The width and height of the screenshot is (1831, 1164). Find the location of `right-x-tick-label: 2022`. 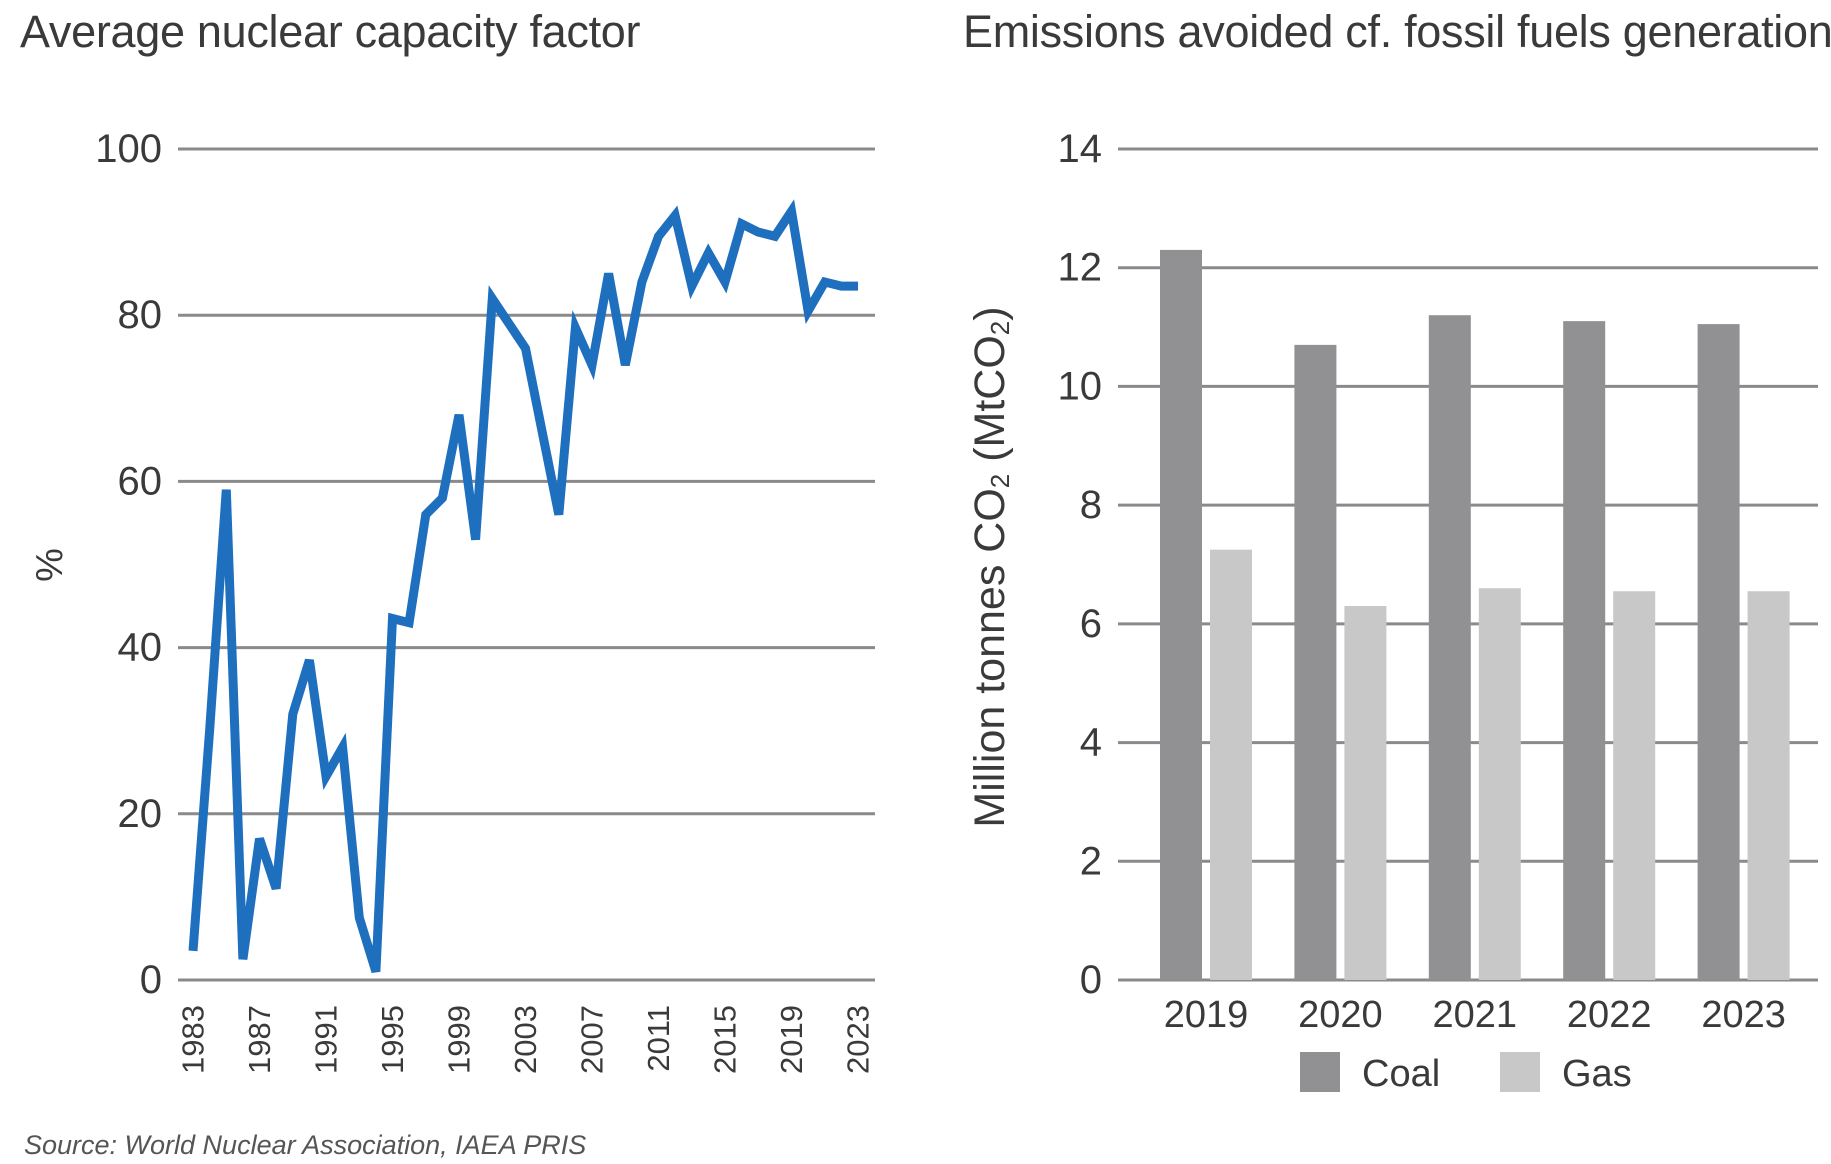

right-x-tick-label: 2022 is located at coordinates (1609, 1015).